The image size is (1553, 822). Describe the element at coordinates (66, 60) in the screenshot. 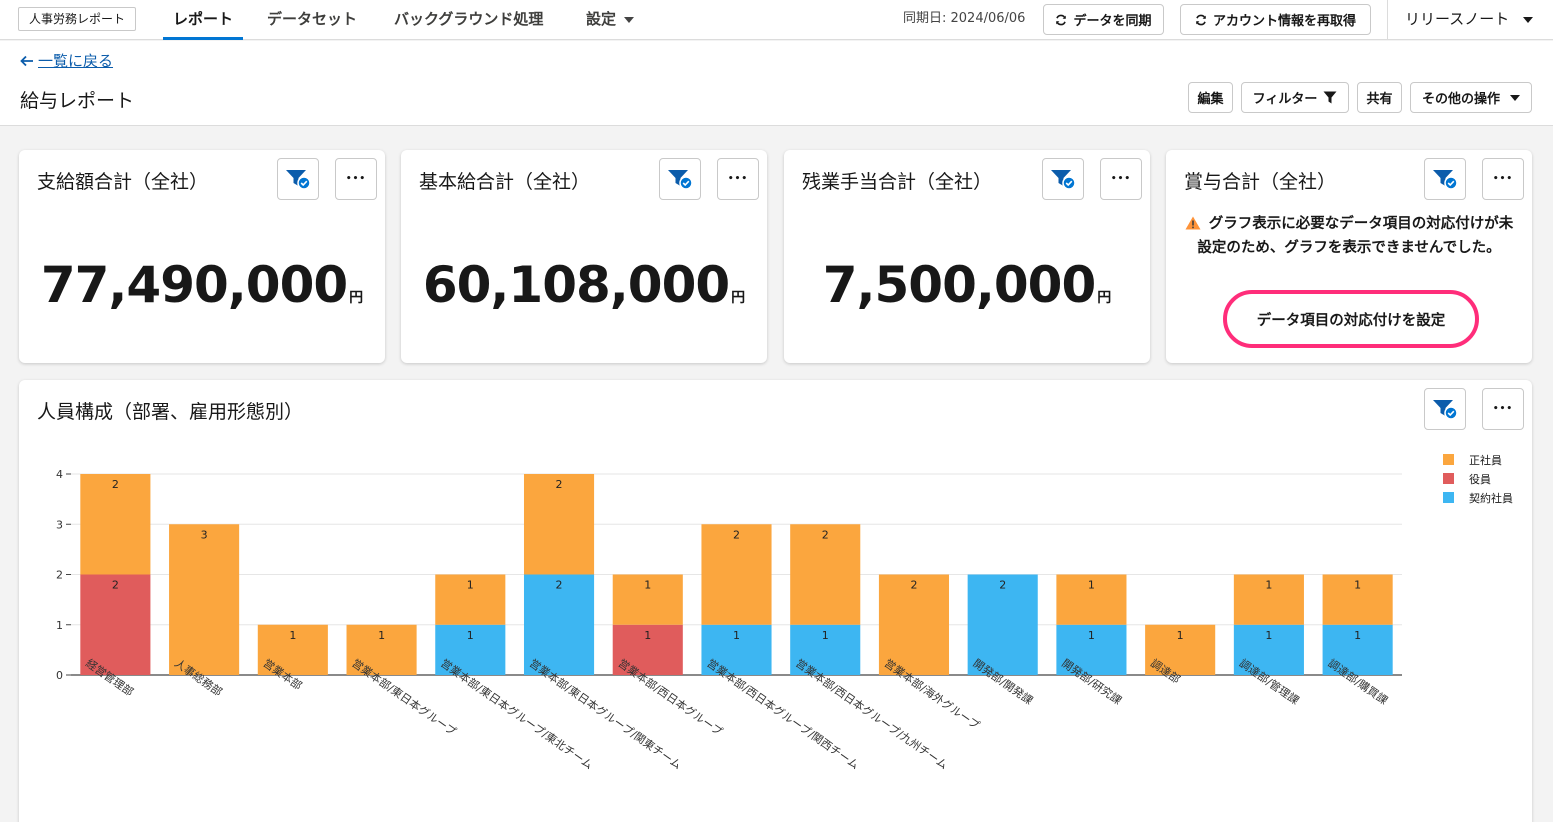

I see `back-to-list-link: 一覧に戻る` at that location.